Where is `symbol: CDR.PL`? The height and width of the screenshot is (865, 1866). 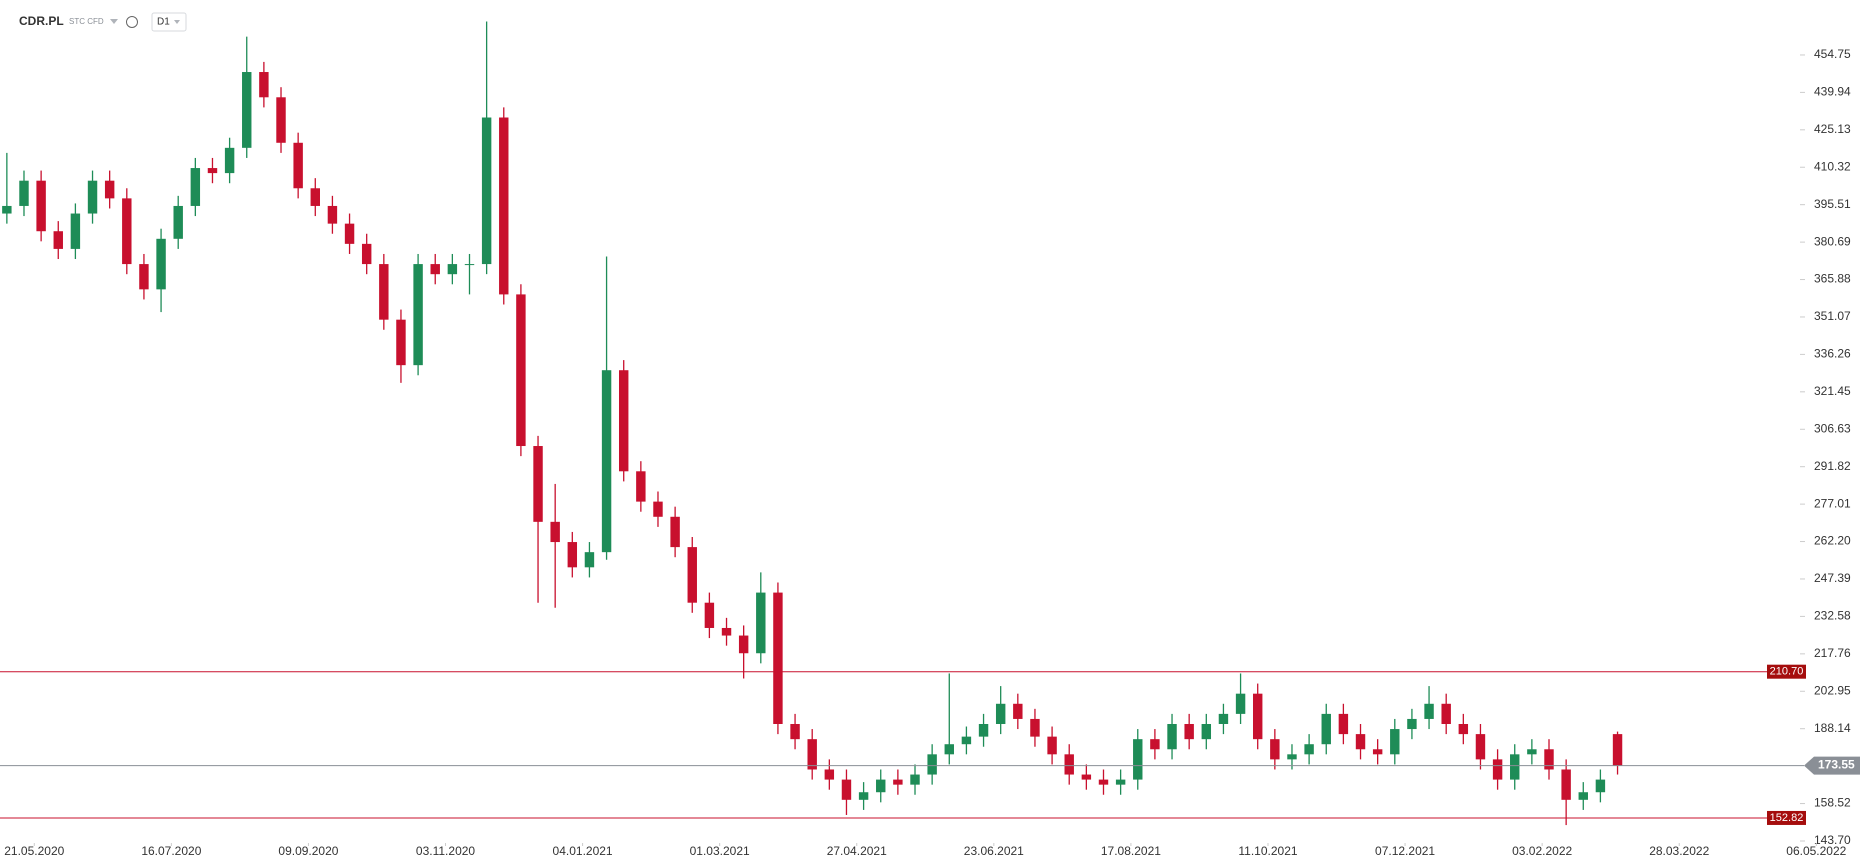 symbol: CDR.PL is located at coordinates (41, 21).